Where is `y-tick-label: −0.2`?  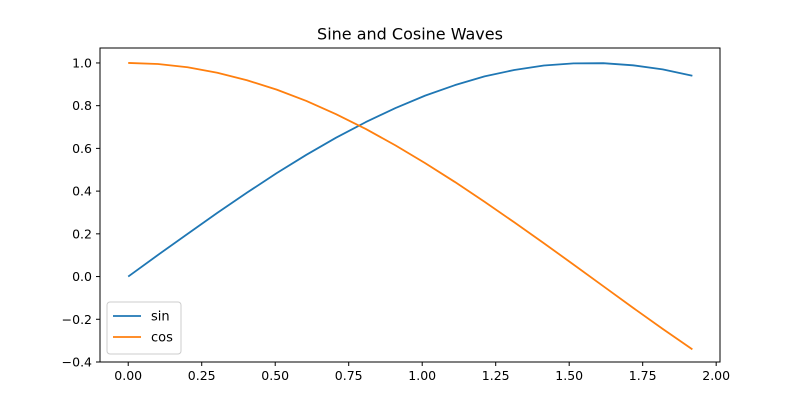 y-tick-label: −0.2 is located at coordinates (77, 319).